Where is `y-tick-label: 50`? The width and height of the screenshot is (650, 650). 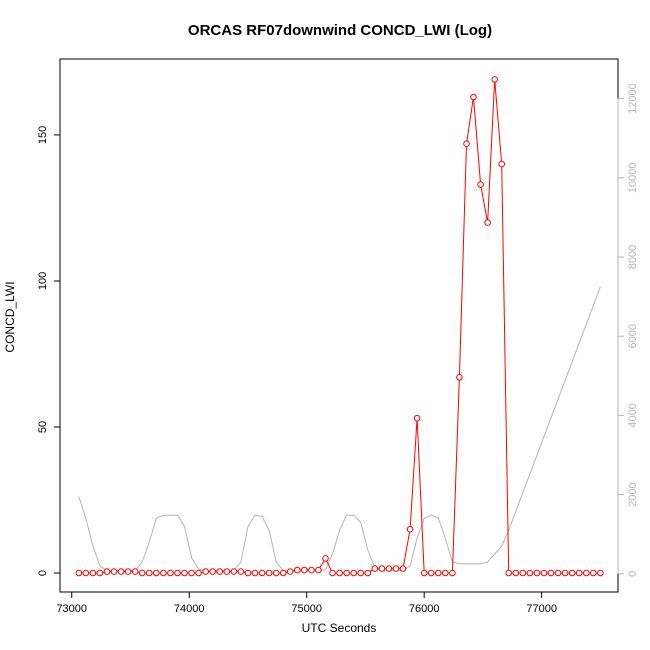
y-tick-label: 50 is located at coordinates (43, 427).